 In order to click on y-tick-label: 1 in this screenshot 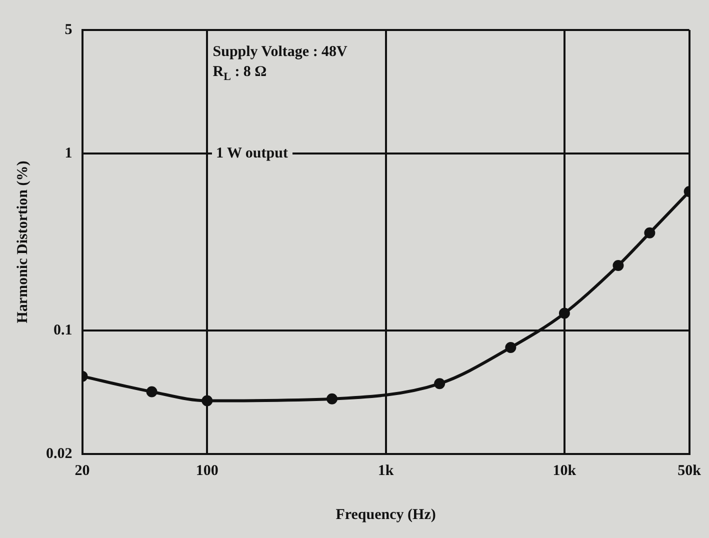, I will do `click(68, 153)`.